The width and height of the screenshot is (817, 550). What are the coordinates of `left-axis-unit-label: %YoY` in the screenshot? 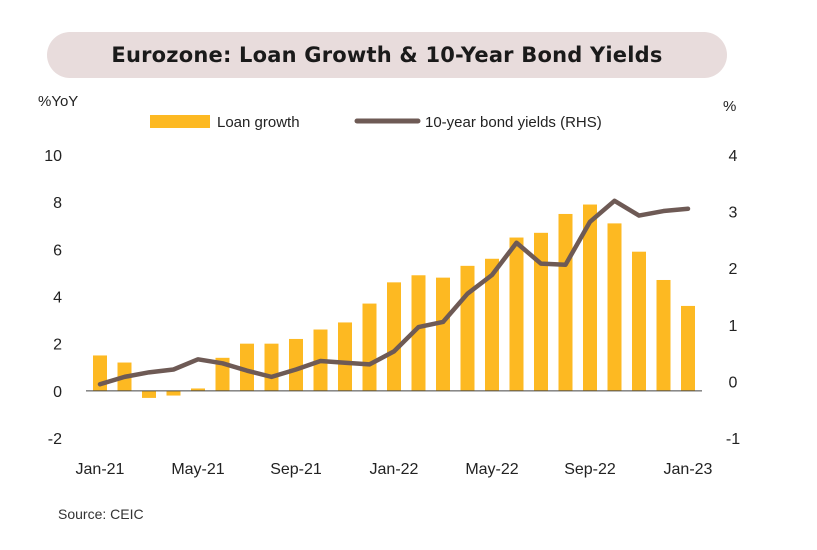 It's located at (58, 101).